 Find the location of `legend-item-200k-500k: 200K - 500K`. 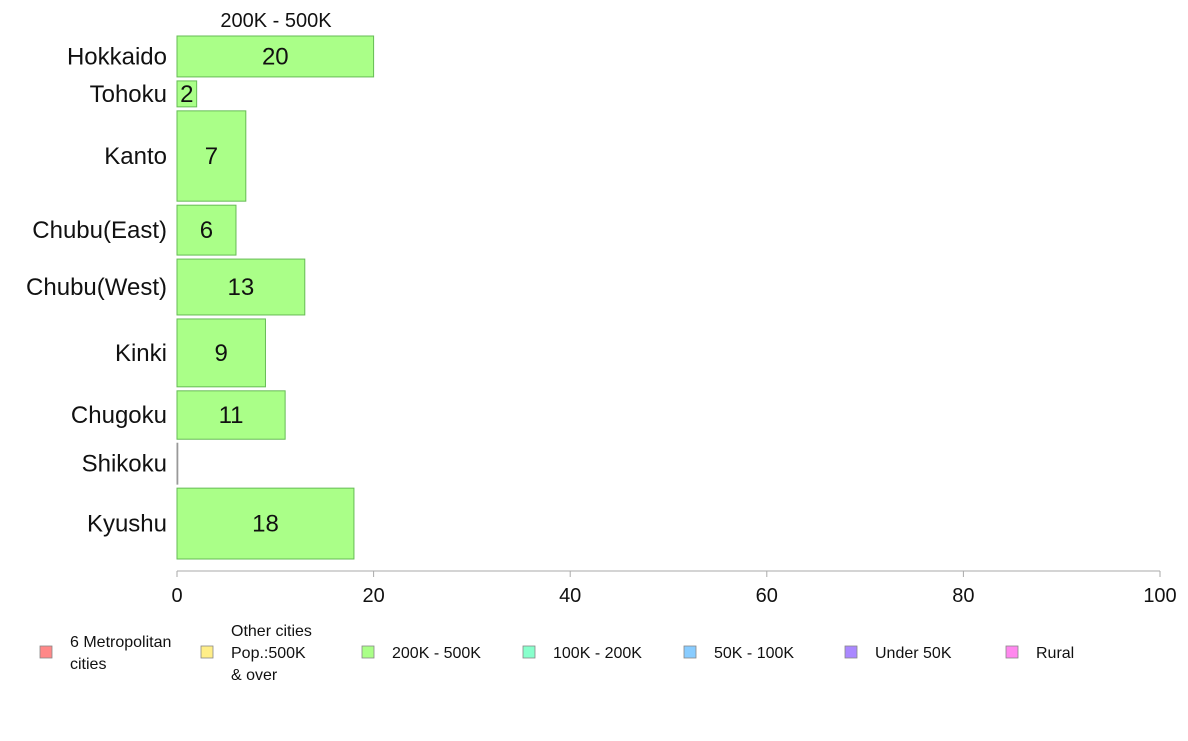

legend-item-200k-500k: 200K - 500K is located at coordinates (421, 653).